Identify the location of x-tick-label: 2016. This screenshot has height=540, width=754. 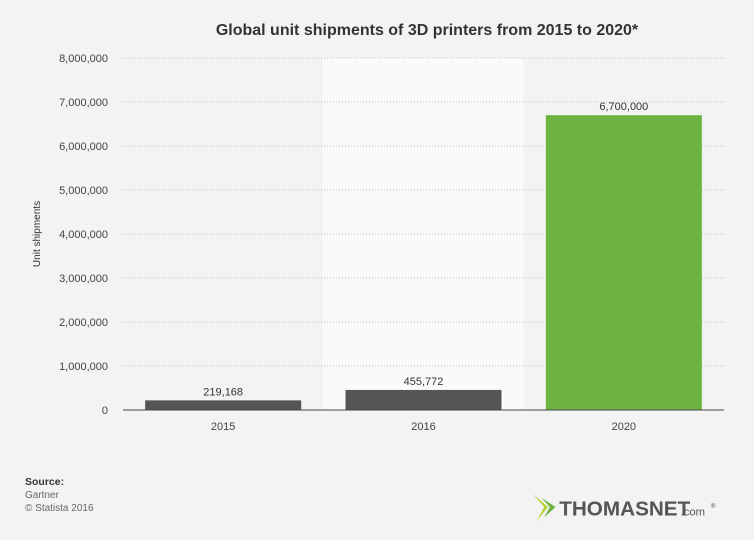
(423, 427).